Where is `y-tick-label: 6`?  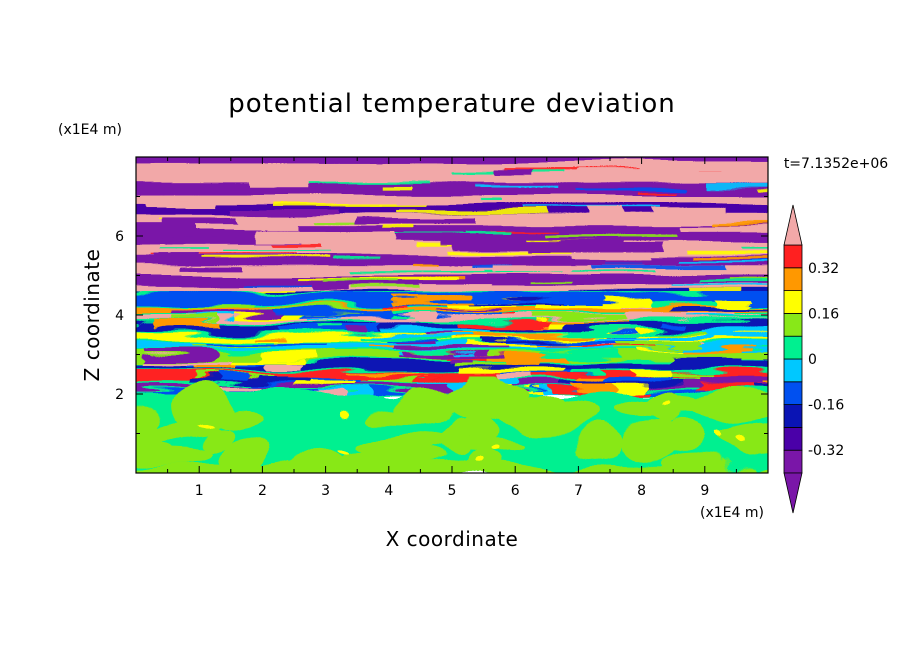
y-tick-label: 6 is located at coordinates (119, 237).